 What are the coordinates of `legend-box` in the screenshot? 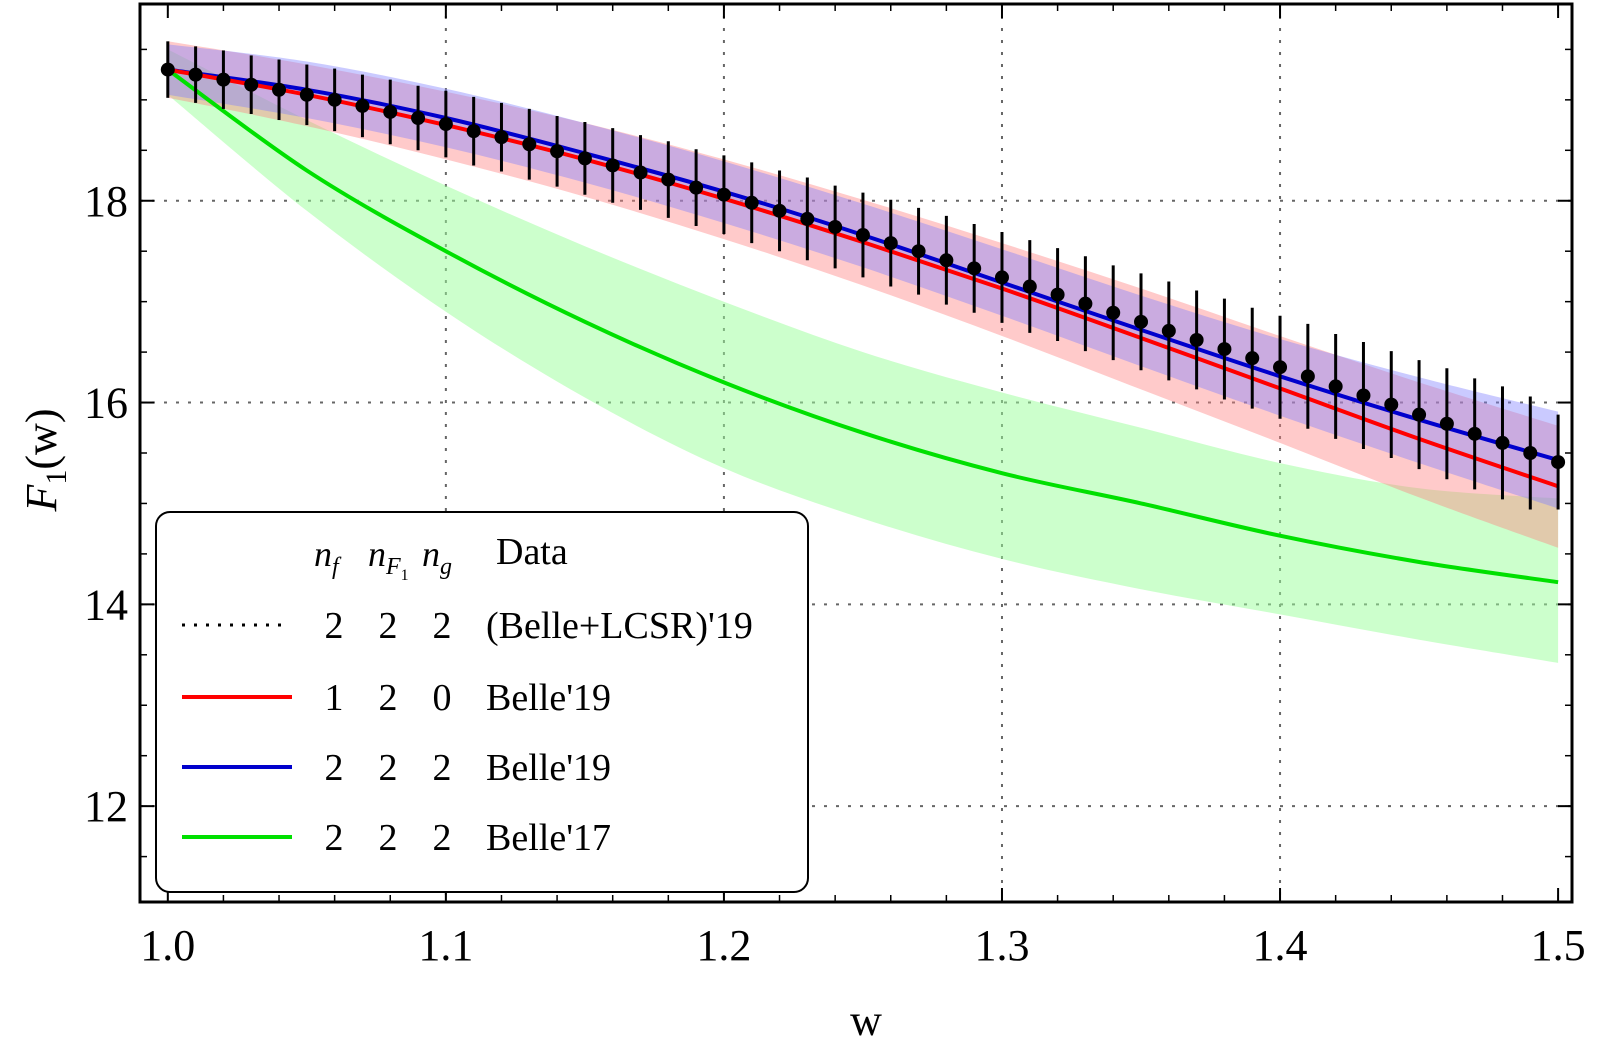 It's located at (482, 702).